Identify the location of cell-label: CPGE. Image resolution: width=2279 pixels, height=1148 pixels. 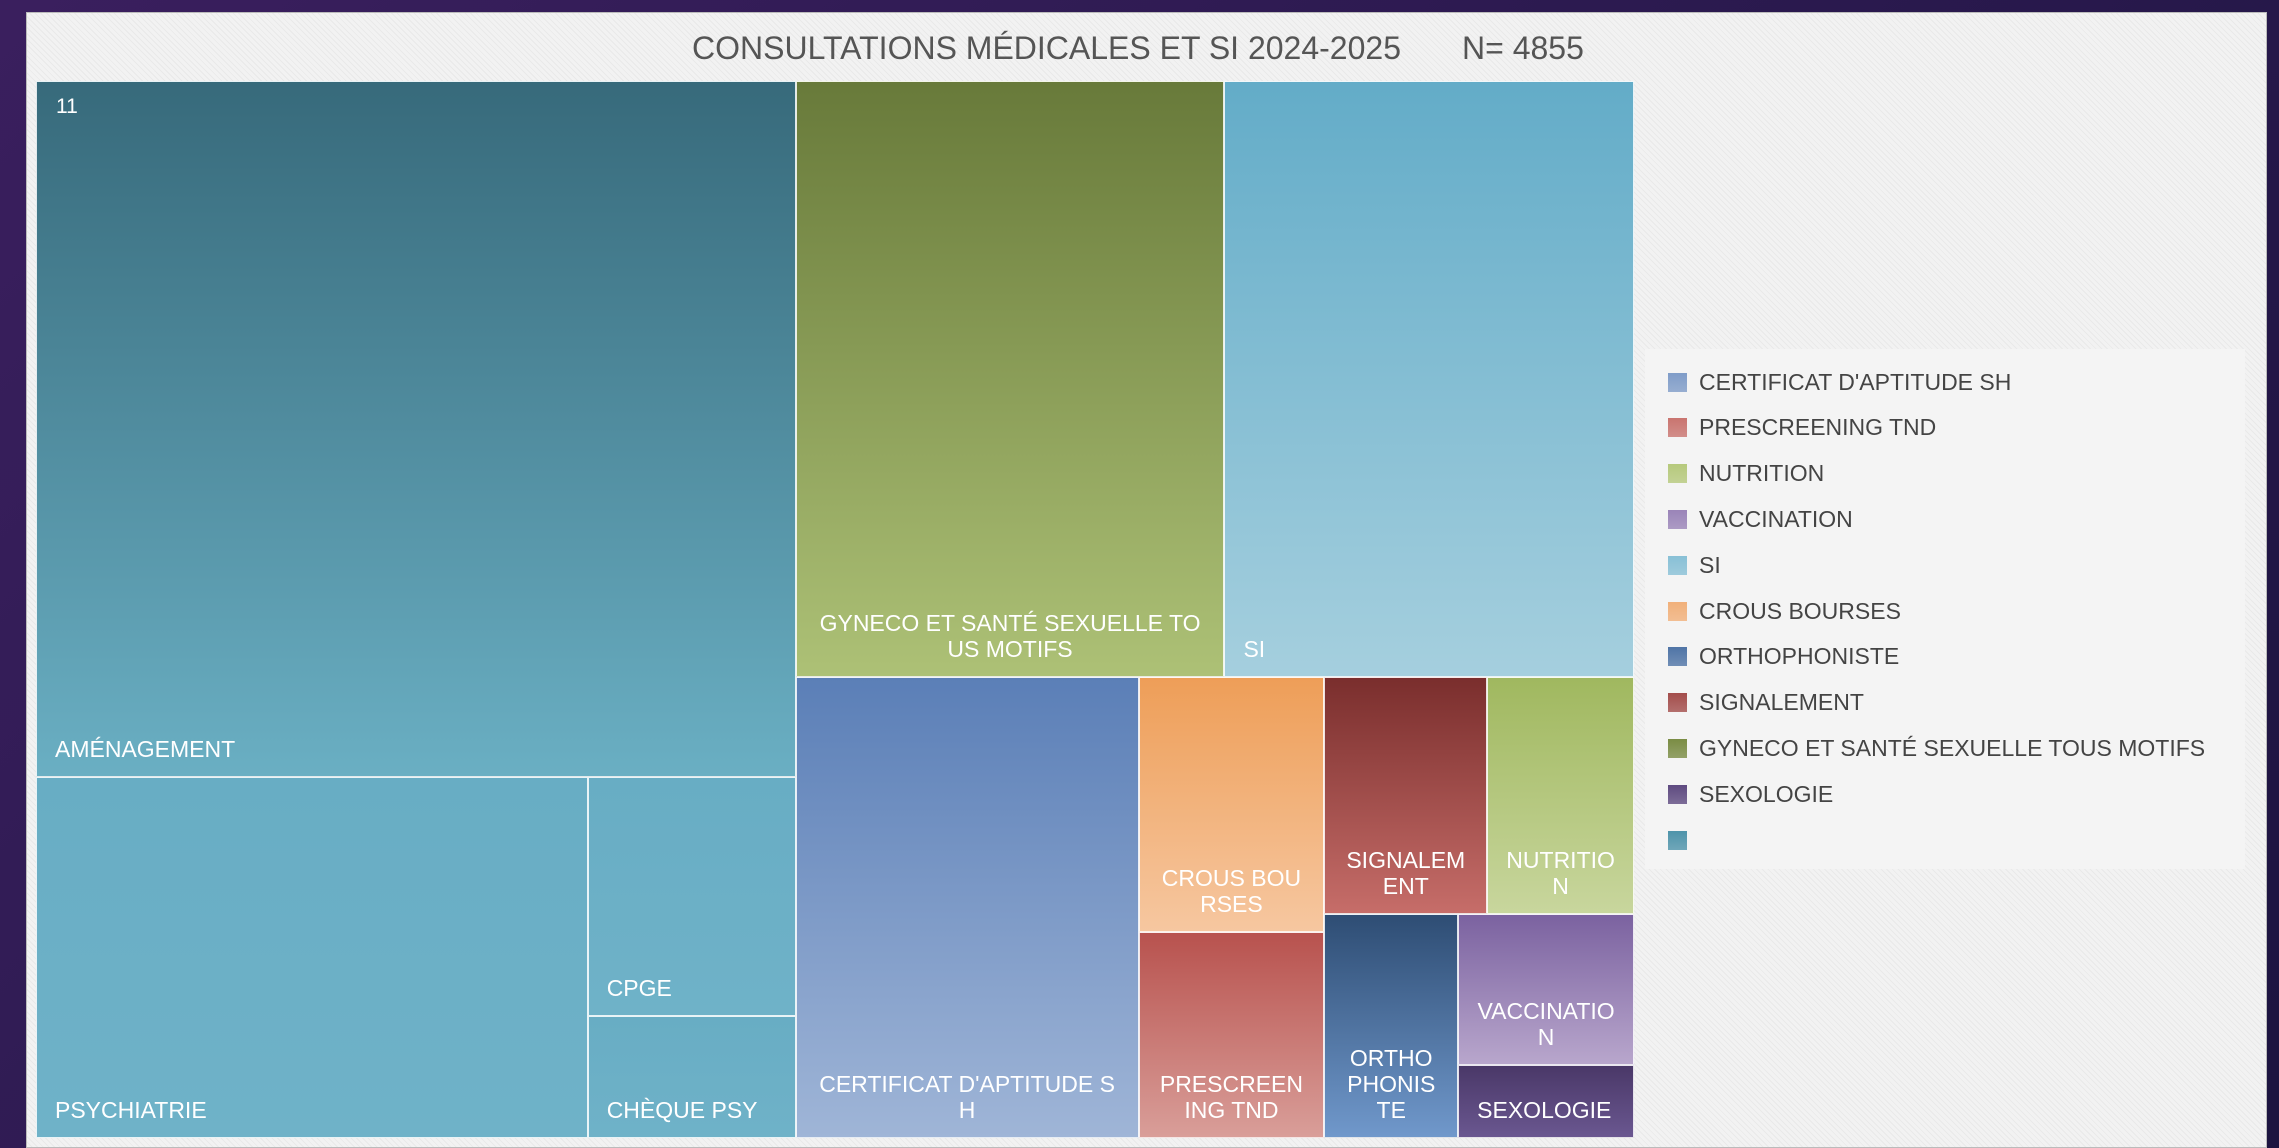
(639, 987).